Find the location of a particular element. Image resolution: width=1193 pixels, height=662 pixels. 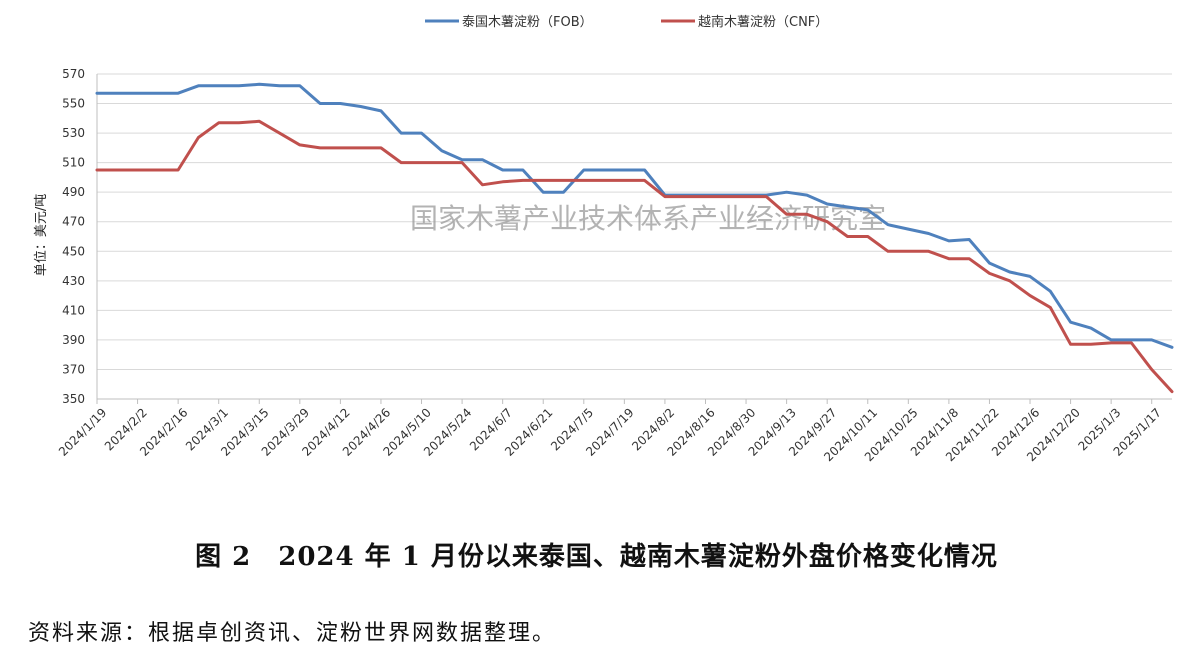

y-tick-label: 430 is located at coordinates (73, 281).